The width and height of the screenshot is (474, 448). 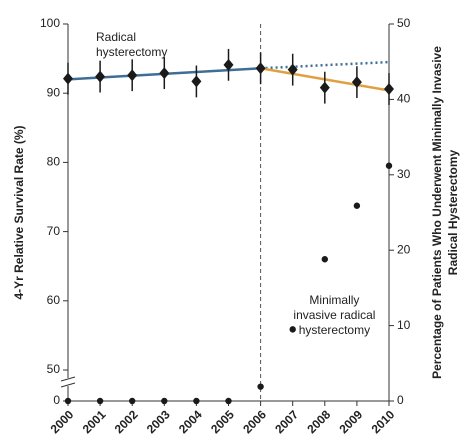 I want to click on y-axis-title: 4-Yr Relative Survival Rate (%), so click(x=19, y=212).